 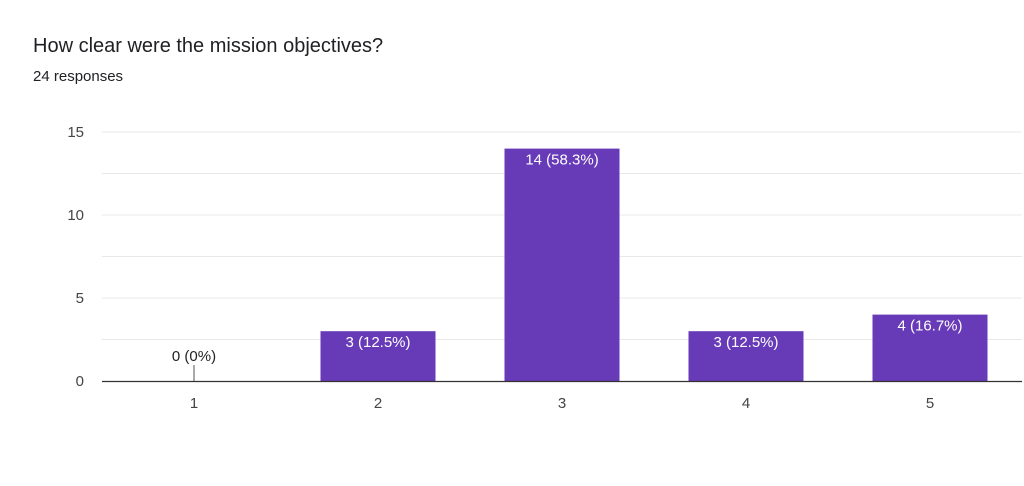 I want to click on response-count: 24 responses, so click(x=78, y=76).